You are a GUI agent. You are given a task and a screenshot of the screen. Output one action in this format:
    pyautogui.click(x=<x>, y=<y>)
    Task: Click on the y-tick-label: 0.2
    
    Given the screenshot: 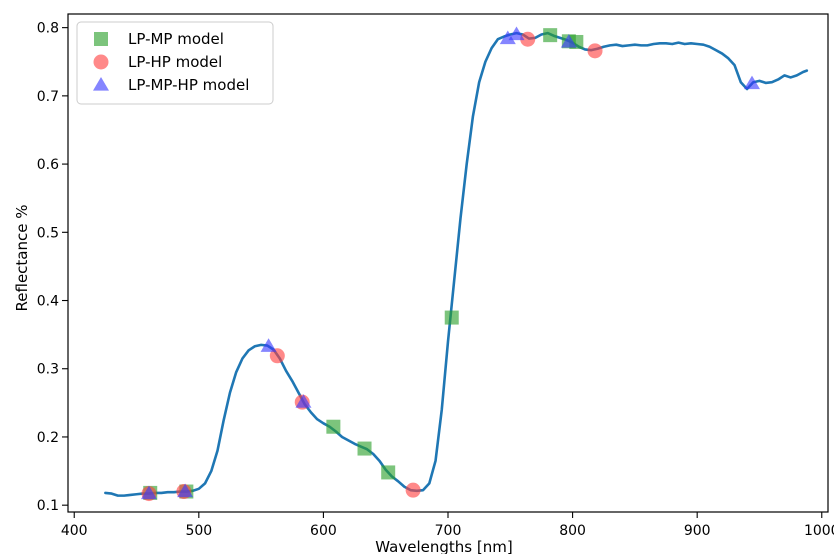 What is the action you would take?
    pyautogui.click(x=48, y=438)
    